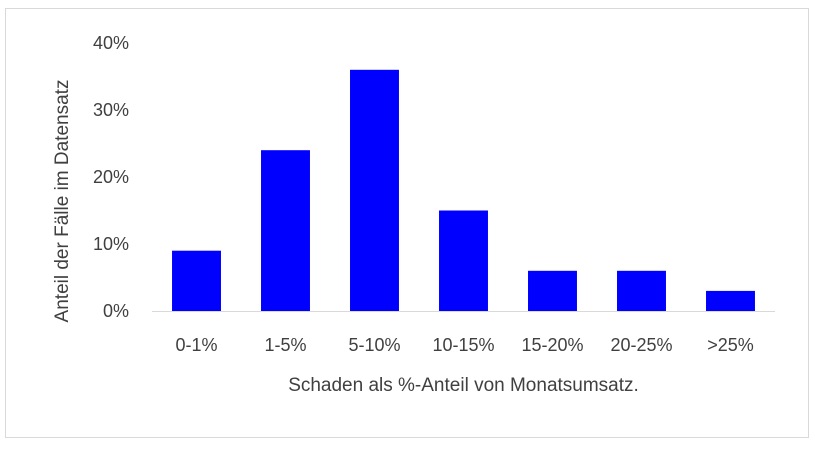  Describe the element at coordinates (730, 300) in the screenshot. I see `bar->25%` at that location.